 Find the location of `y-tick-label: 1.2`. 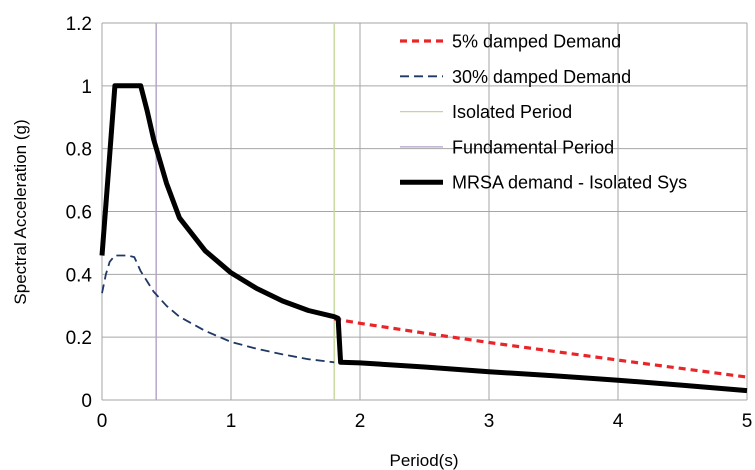

y-tick-label: 1.2 is located at coordinates (79, 24).